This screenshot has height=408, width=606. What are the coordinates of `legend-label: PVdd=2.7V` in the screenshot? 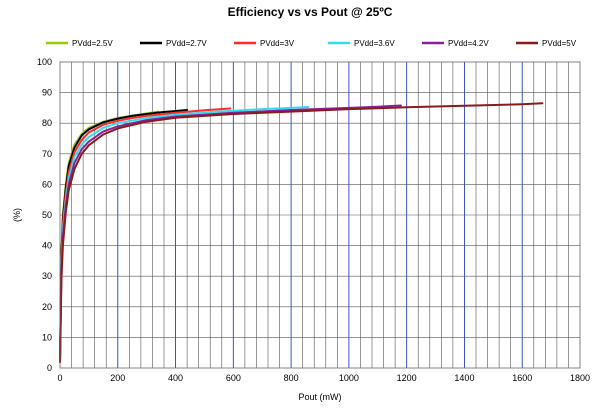 It's located at (186, 43).